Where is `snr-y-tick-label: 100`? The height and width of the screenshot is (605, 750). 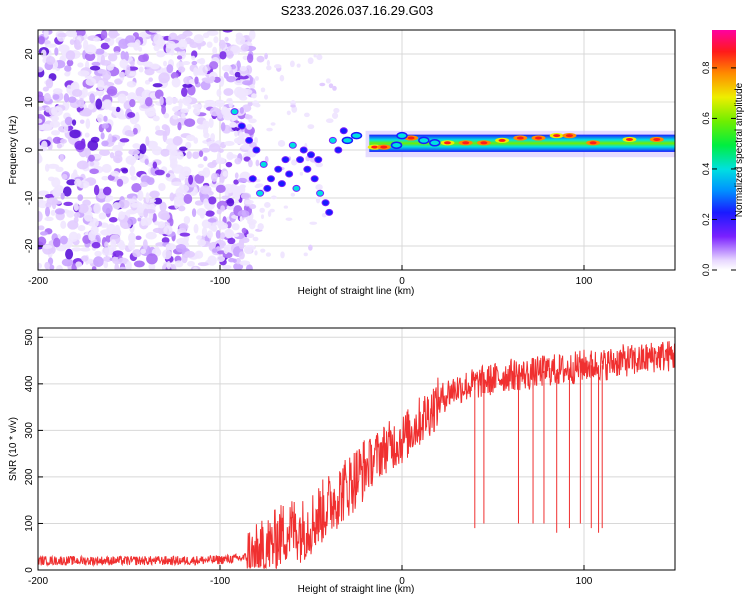 snr-y-tick-label: 100 is located at coordinates (29, 523).